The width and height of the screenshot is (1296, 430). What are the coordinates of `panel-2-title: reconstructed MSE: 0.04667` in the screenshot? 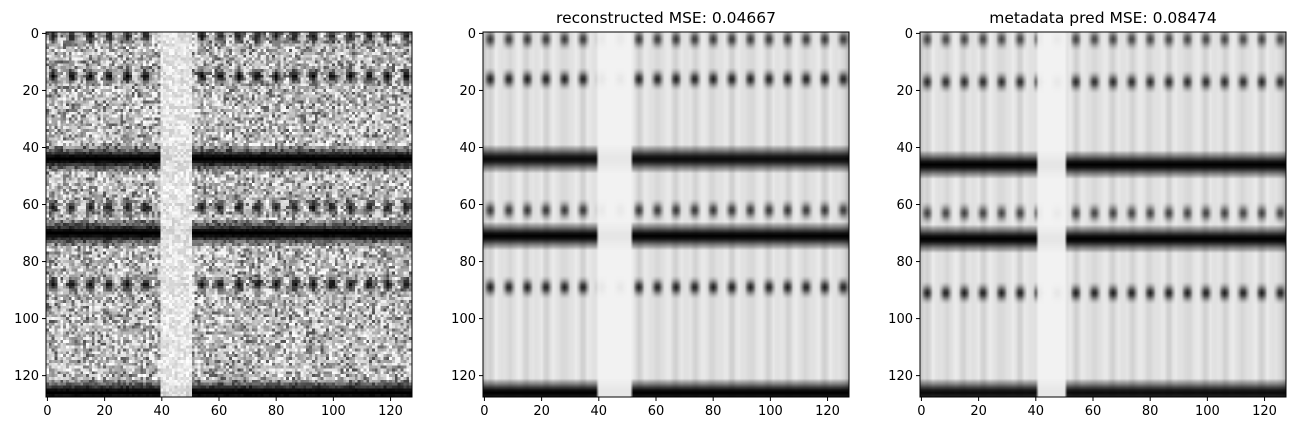 It's located at (666, 18).